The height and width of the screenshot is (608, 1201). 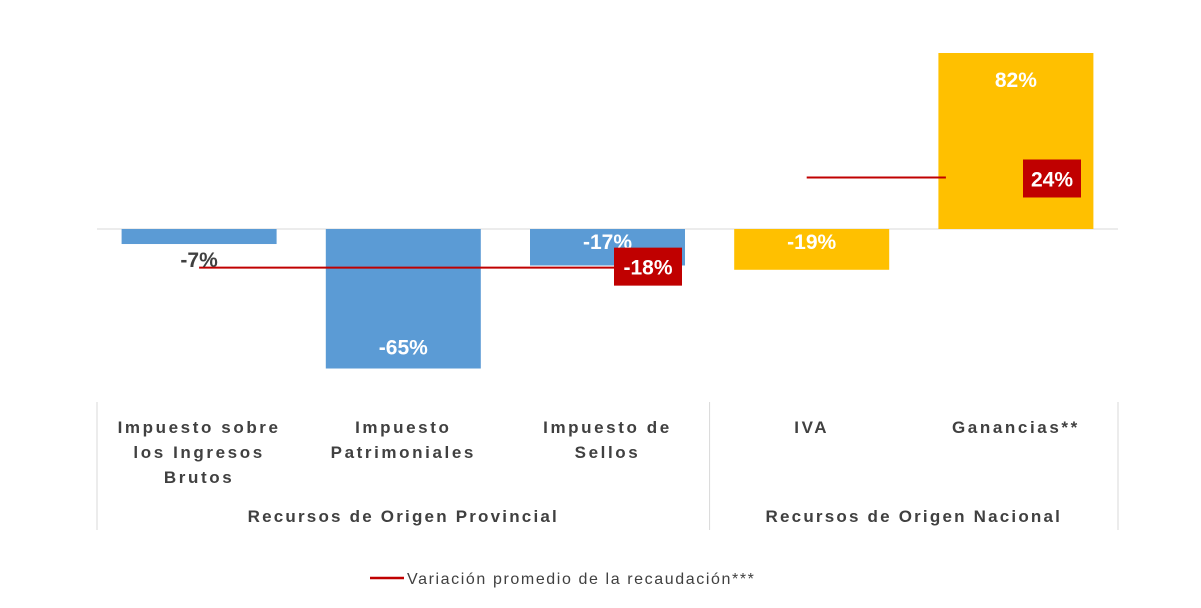 What do you see at coordinates (403, 427) in the screenshot?
I see `category-label-line: Impuesto` at bounding box center [403, 427].